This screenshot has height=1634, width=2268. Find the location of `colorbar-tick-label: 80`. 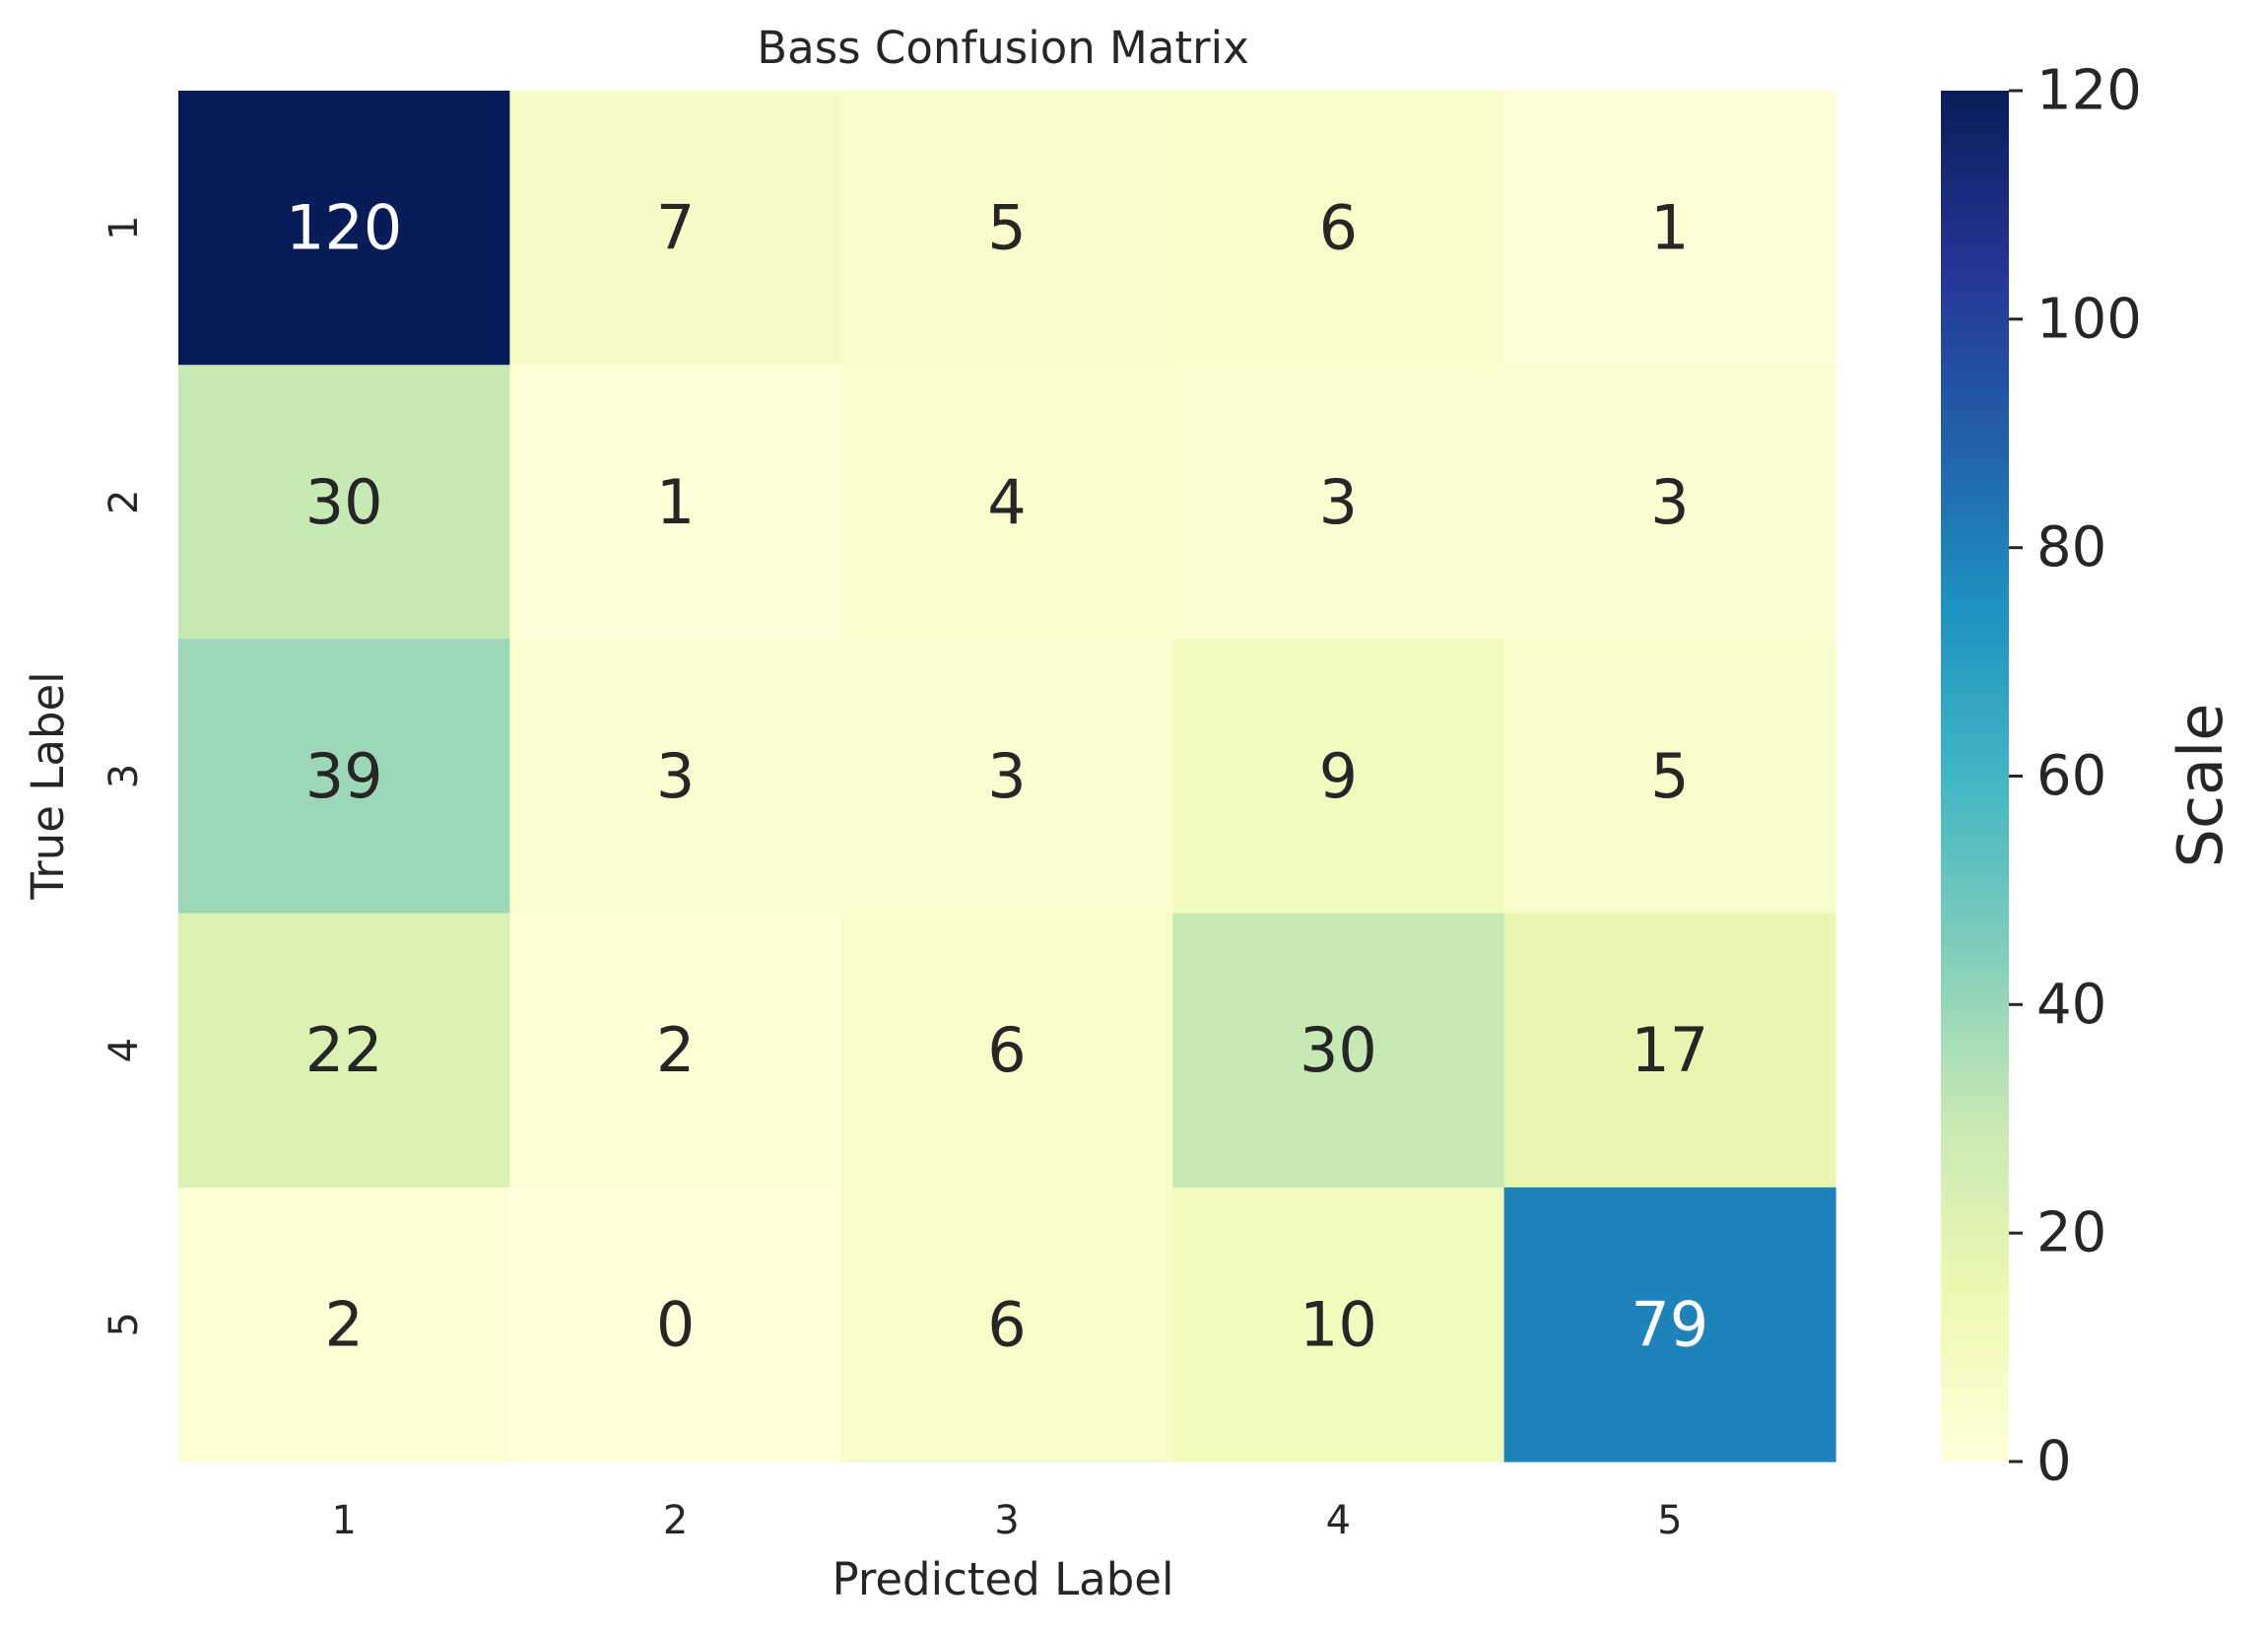

colorbar-tick-label: 80 is located at coordinates (2071, 547).